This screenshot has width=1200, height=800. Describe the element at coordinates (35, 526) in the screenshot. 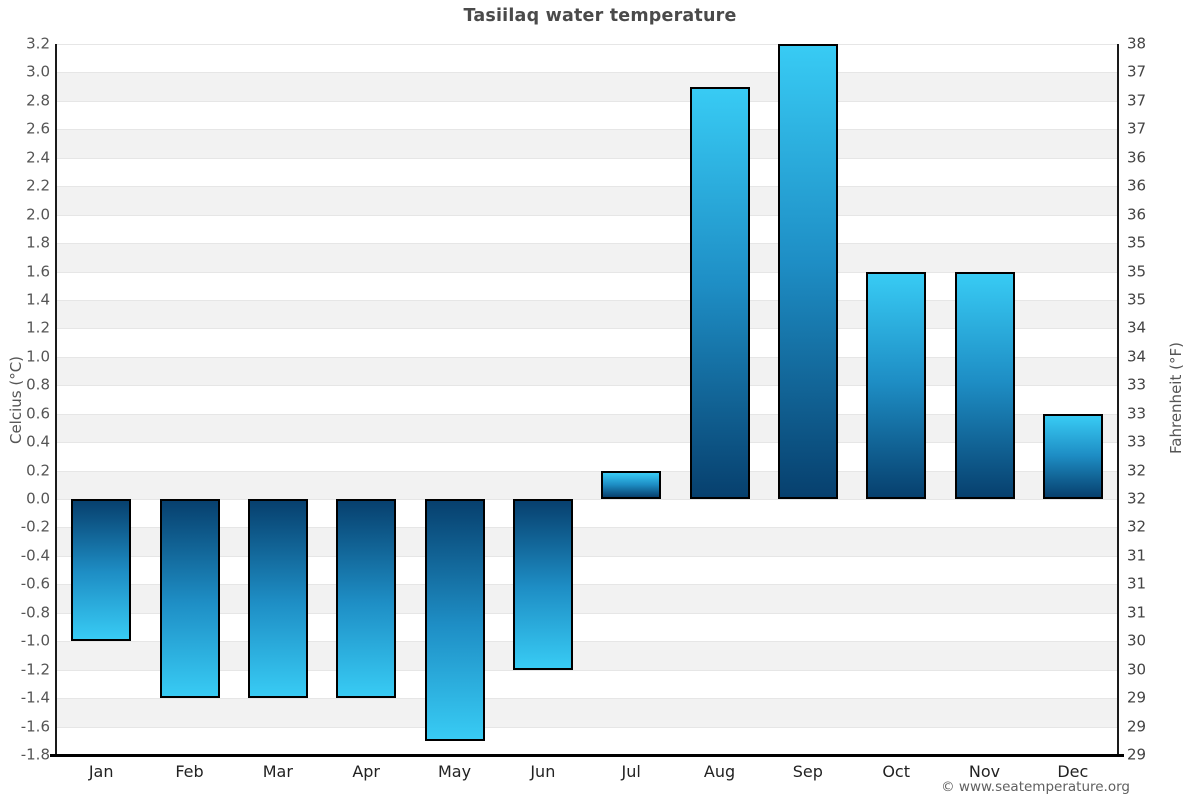

I see `celsius-tick: -0.2` at that location.